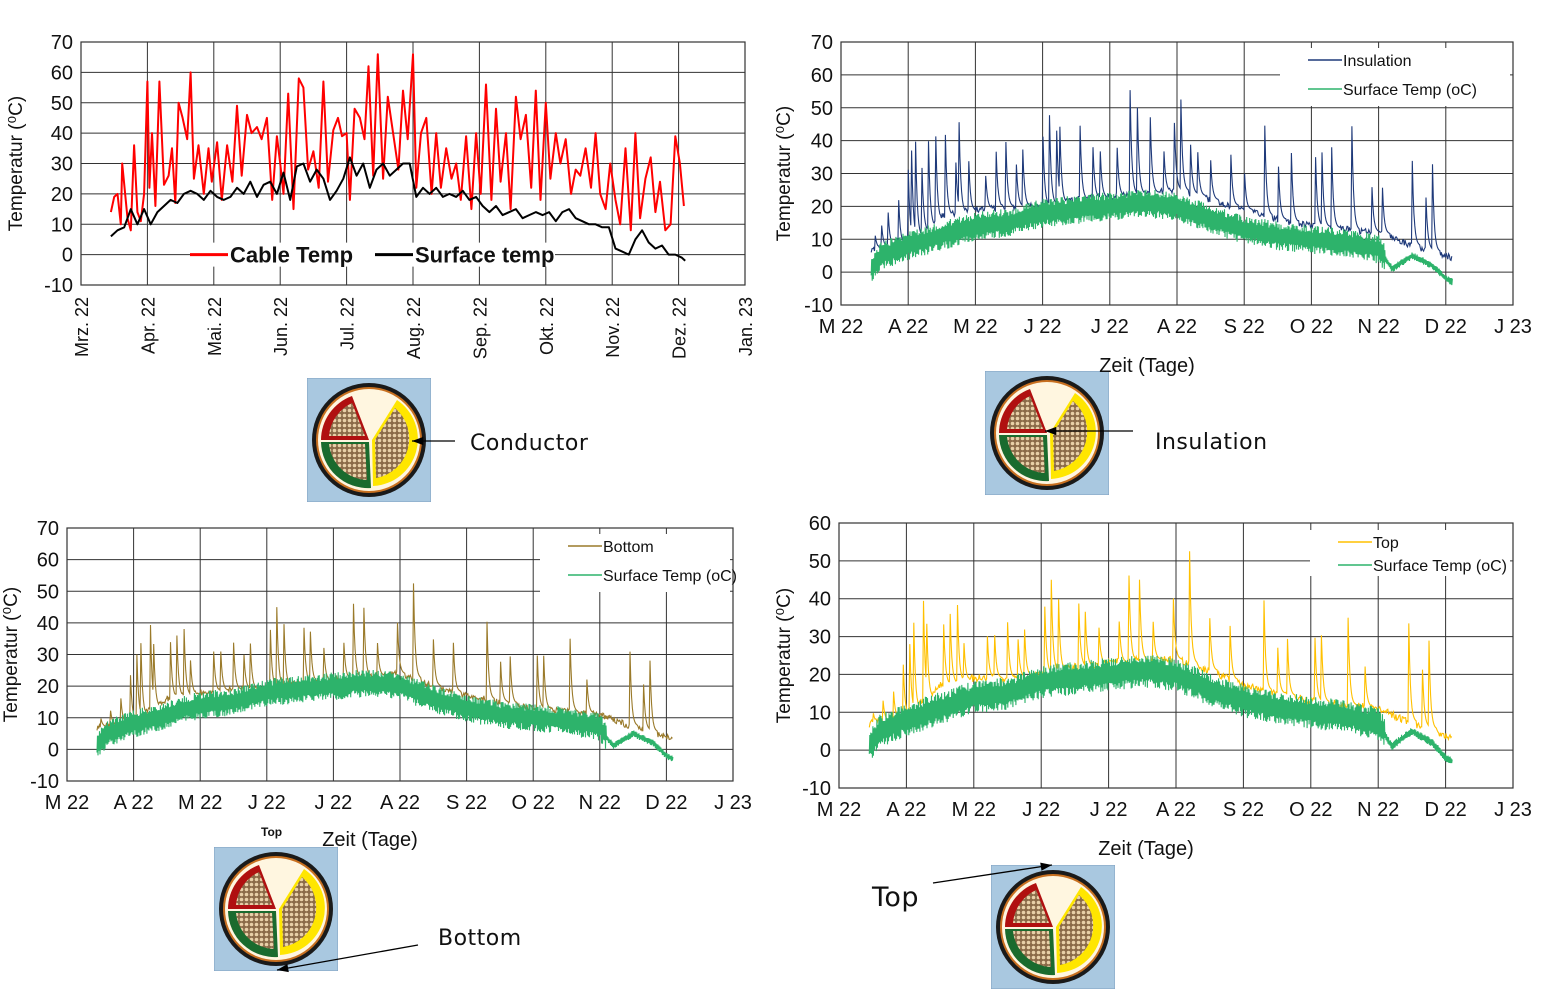 The width and height of the screenshot is (1555, 994). What do you see at coordinates (215, 326) in the screenshot?
I see `x-tick-label: Mai. 22` at bounding box center [215, 326].